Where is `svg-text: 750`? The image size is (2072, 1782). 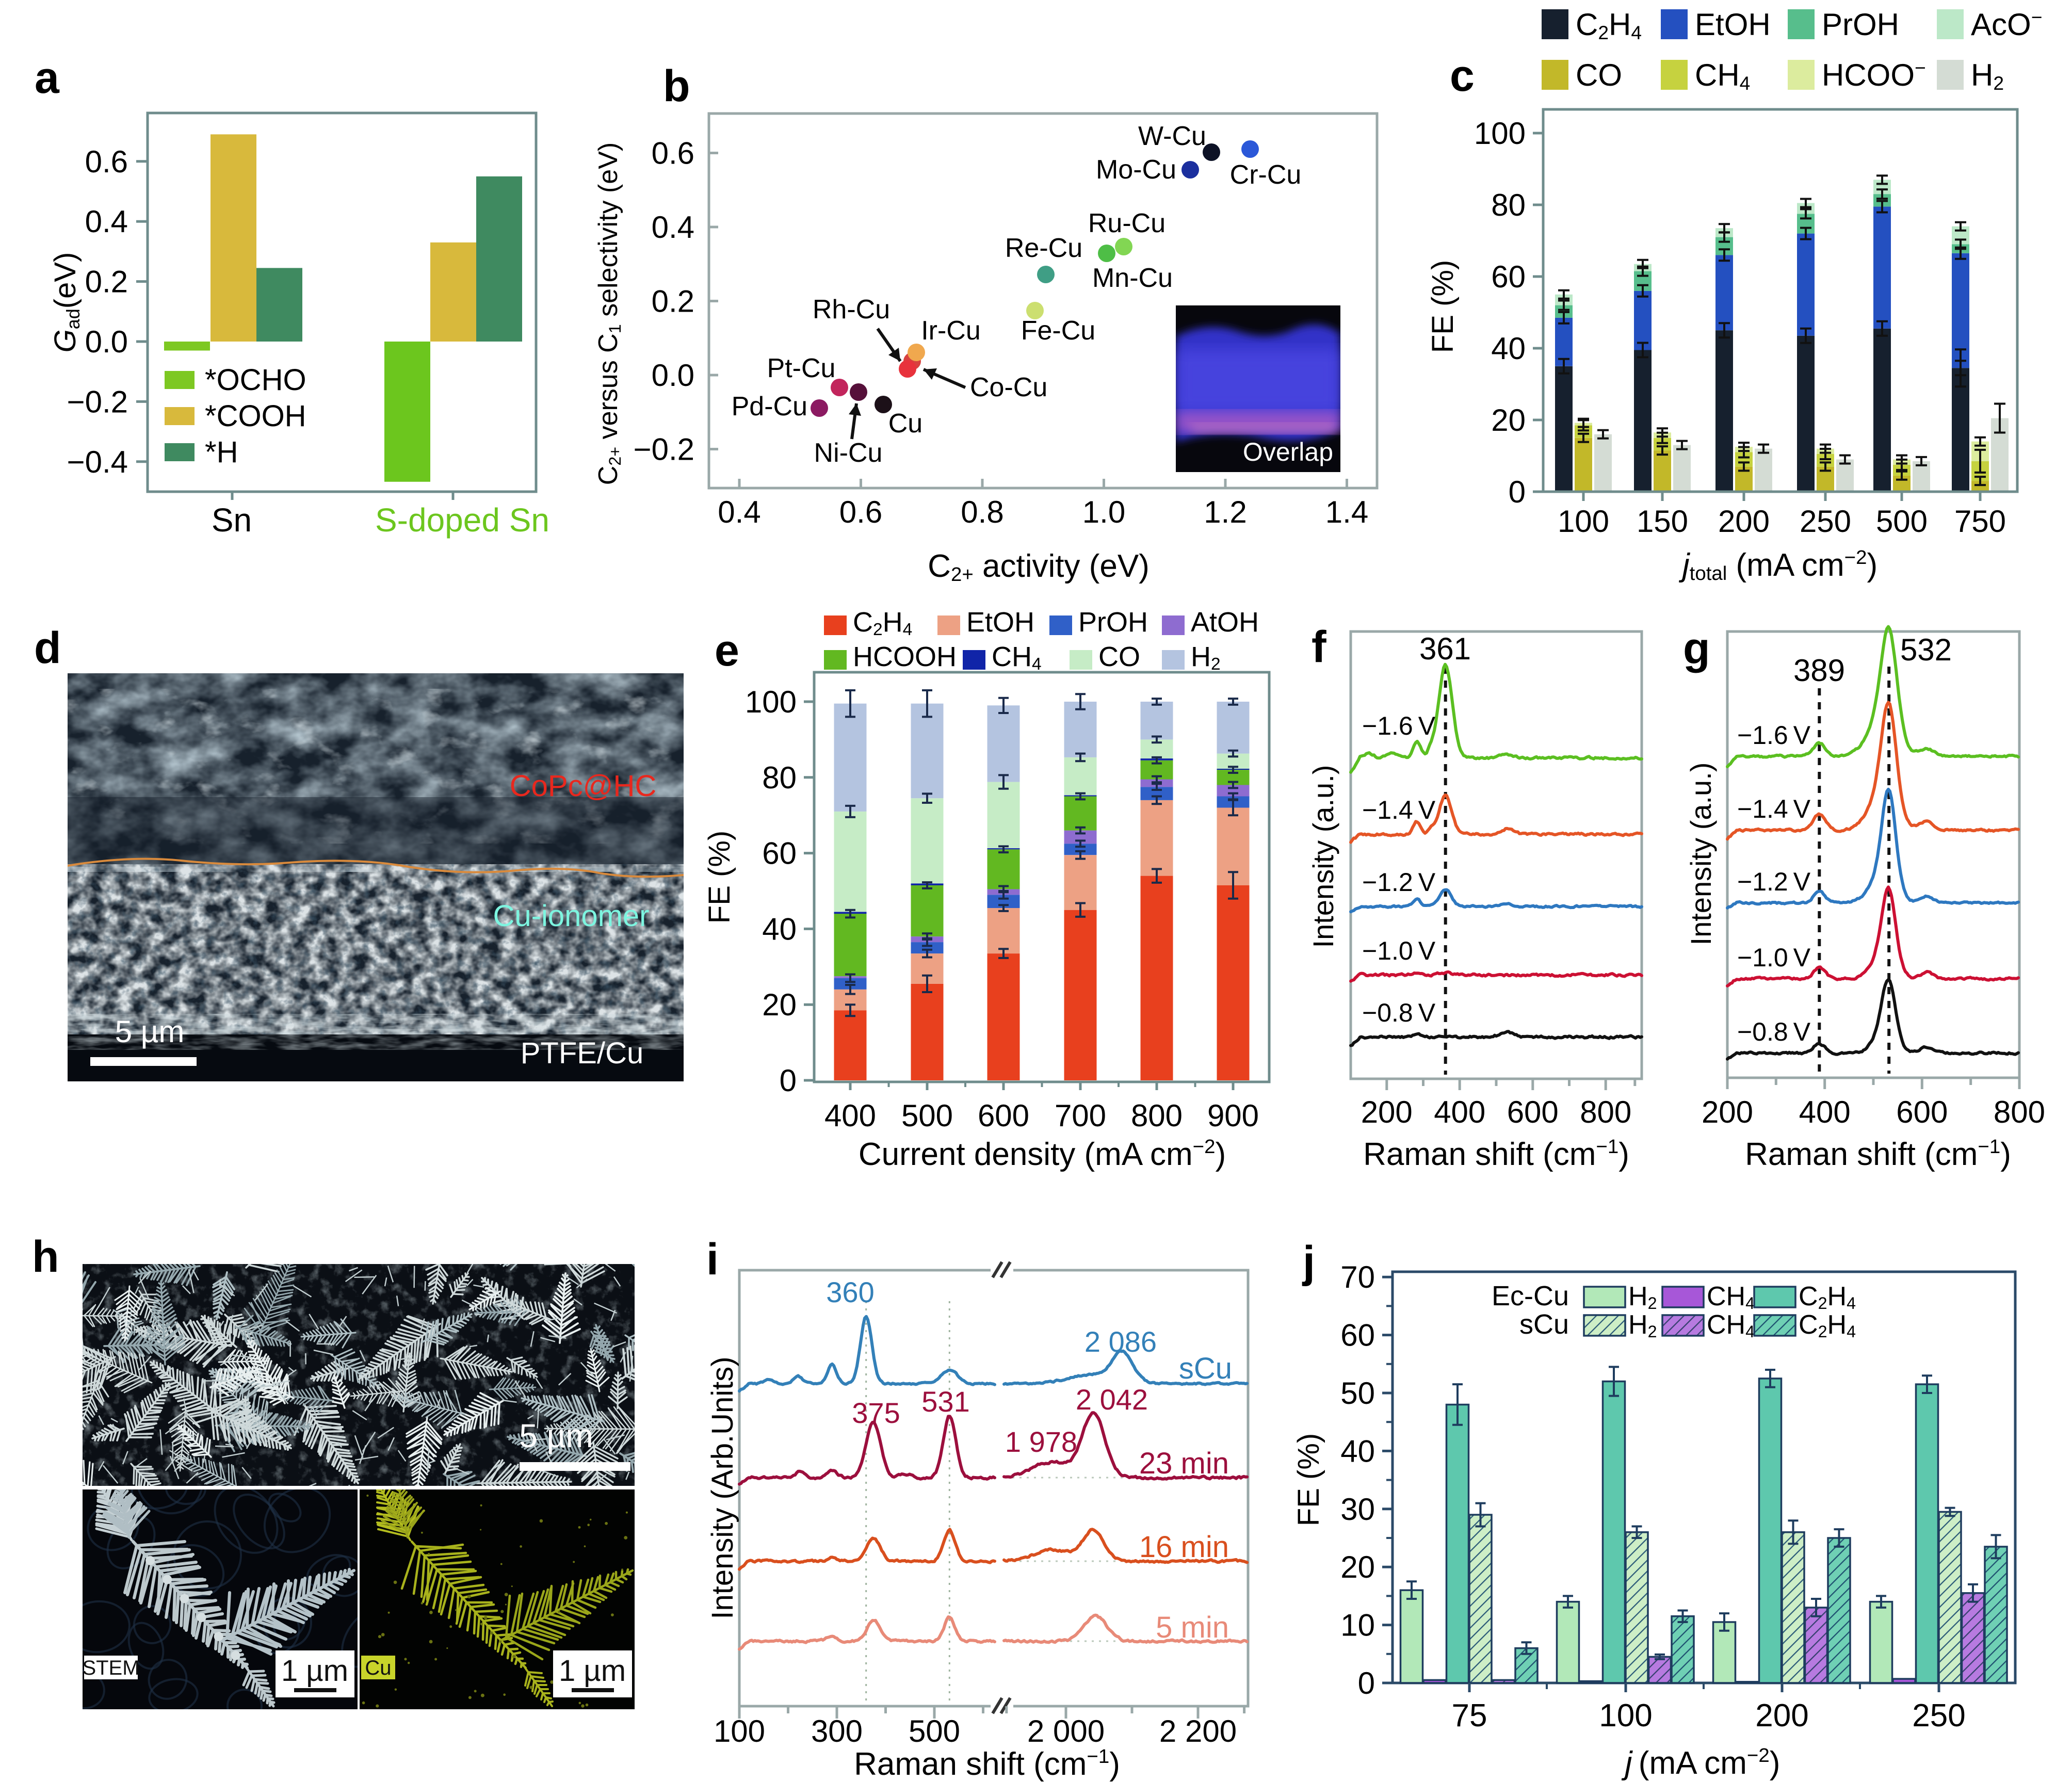
svg-text: 750 is located at coordinates (1980, 521).